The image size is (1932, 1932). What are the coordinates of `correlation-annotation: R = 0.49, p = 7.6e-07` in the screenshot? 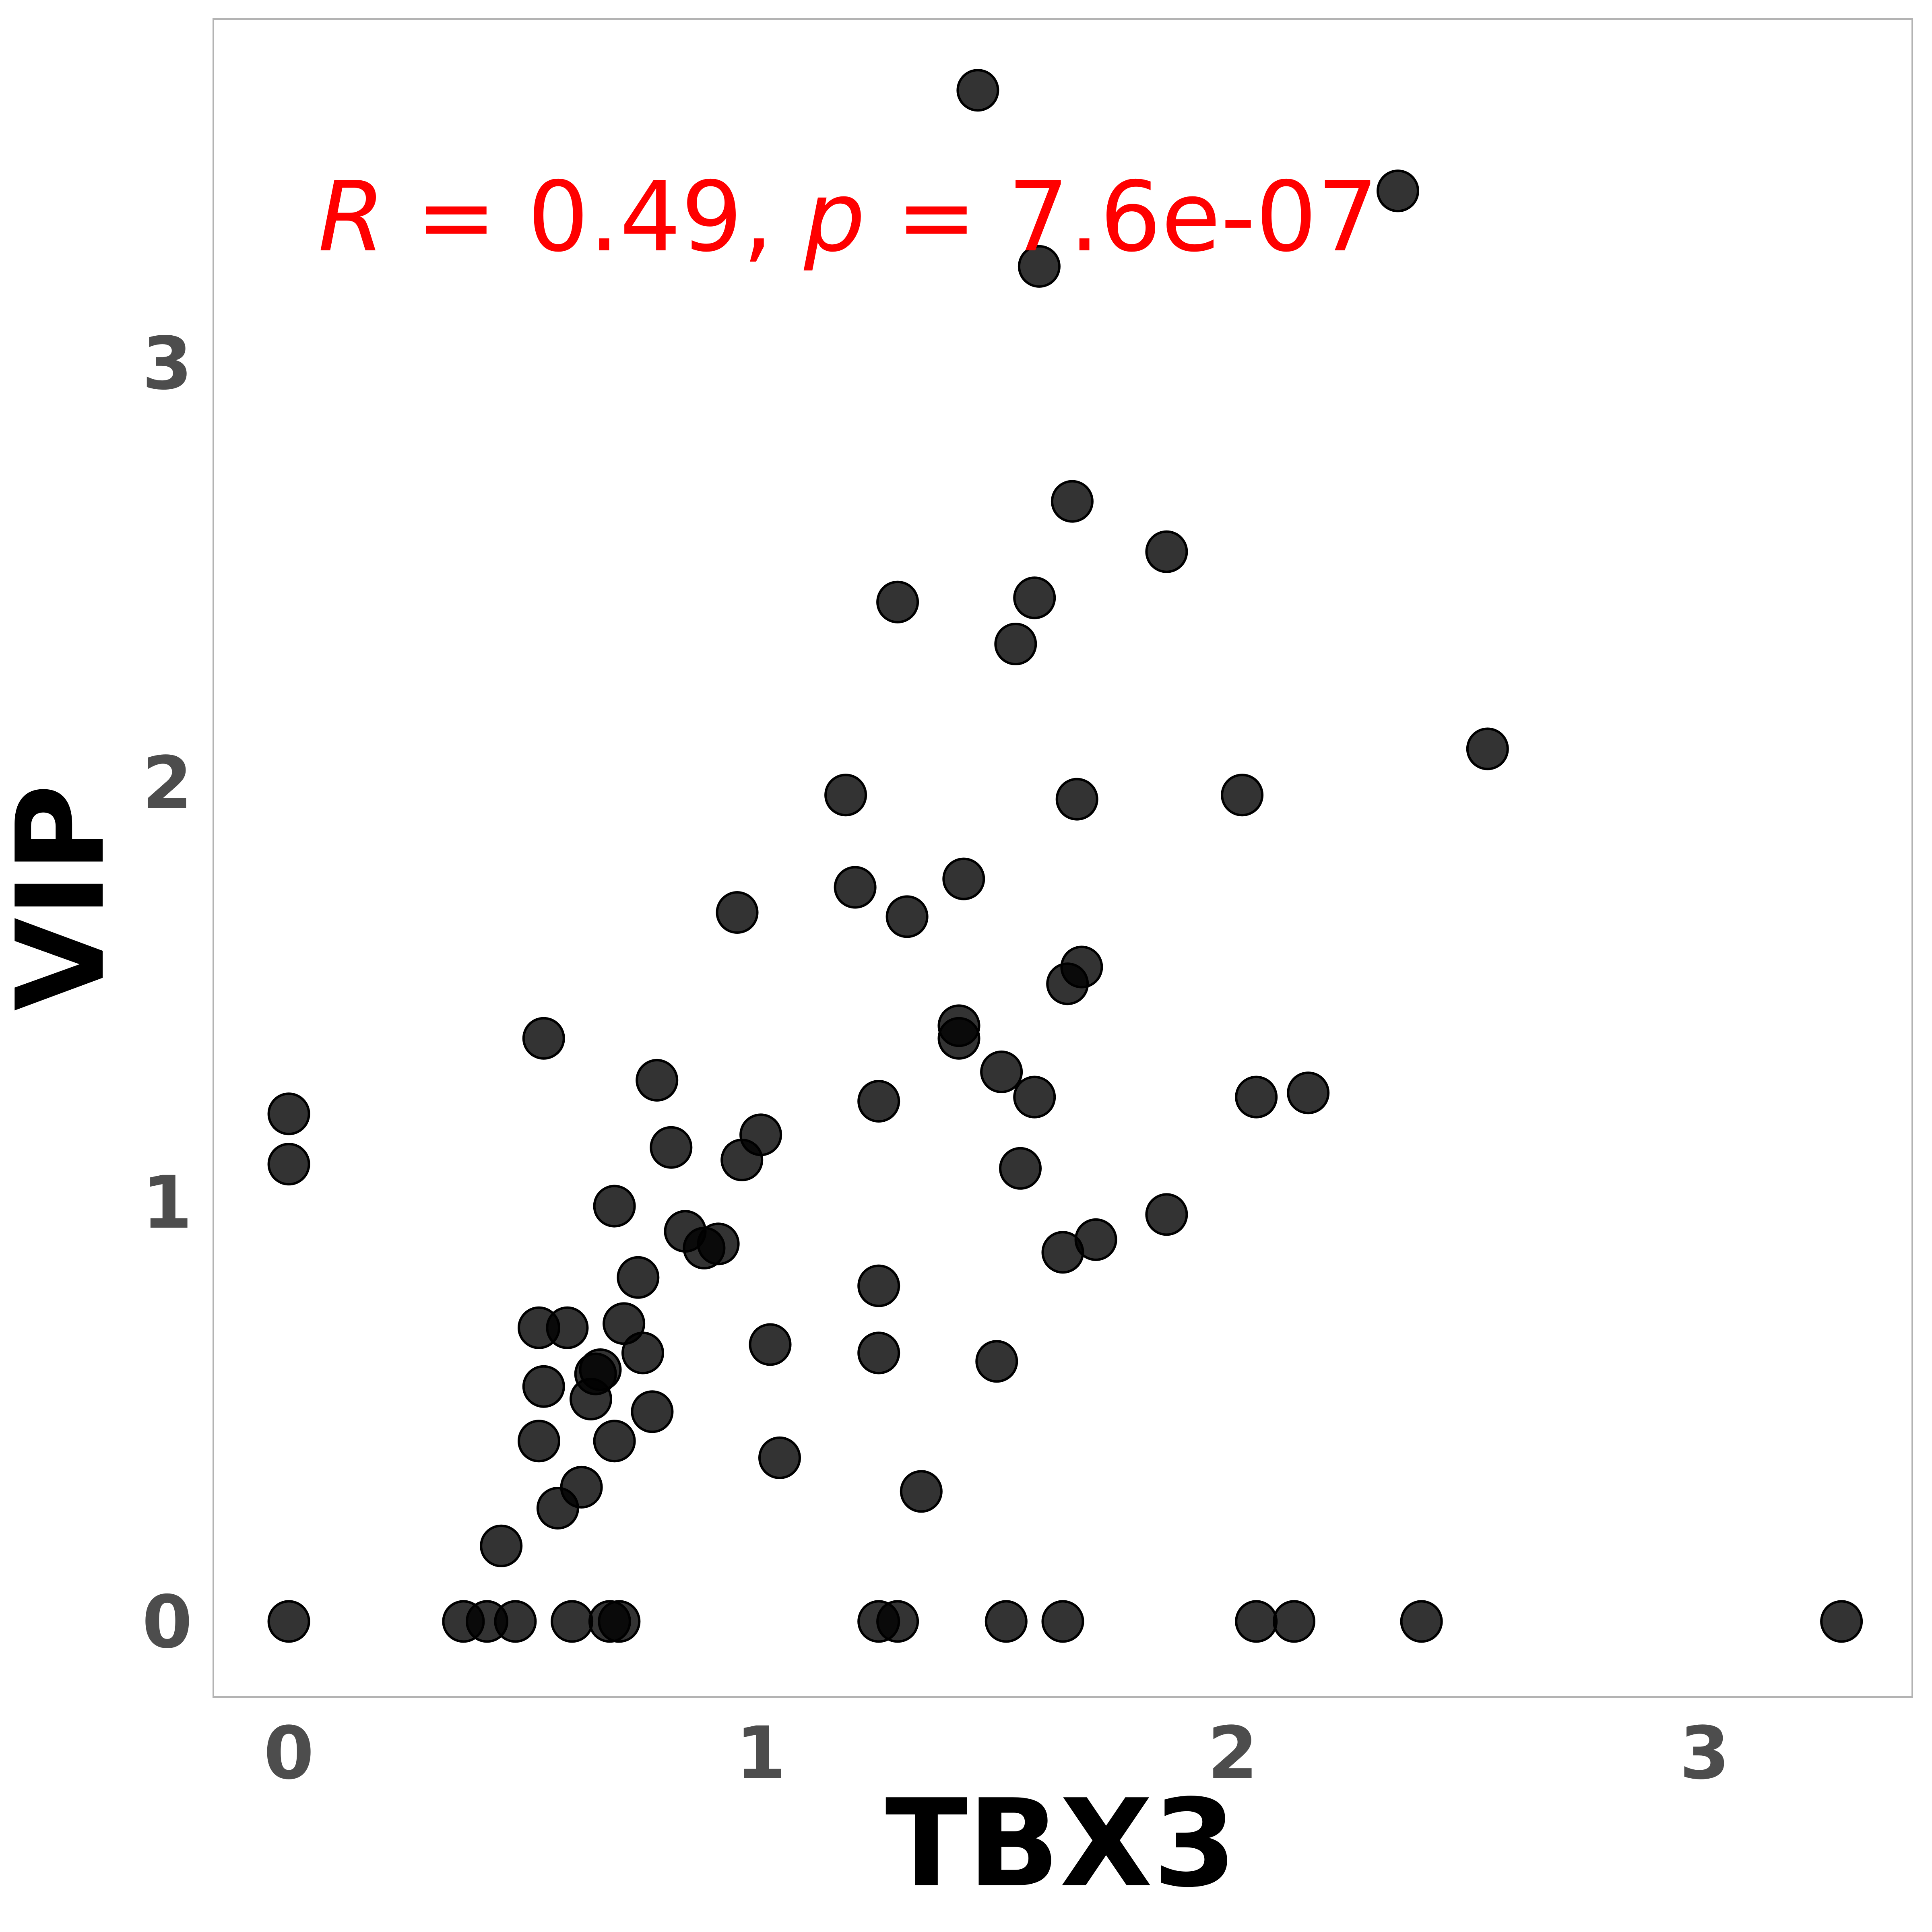 It's located at (848, 217).